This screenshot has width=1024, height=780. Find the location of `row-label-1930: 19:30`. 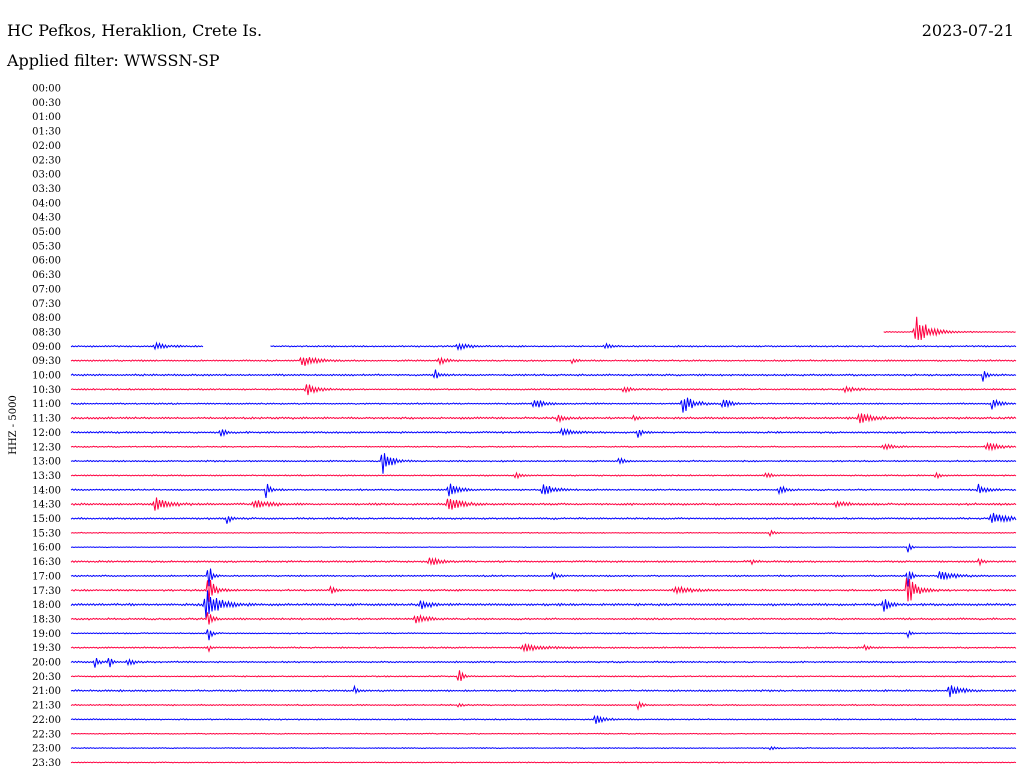

row-label-1930: 19:30 is located at coordinates (46, 648).